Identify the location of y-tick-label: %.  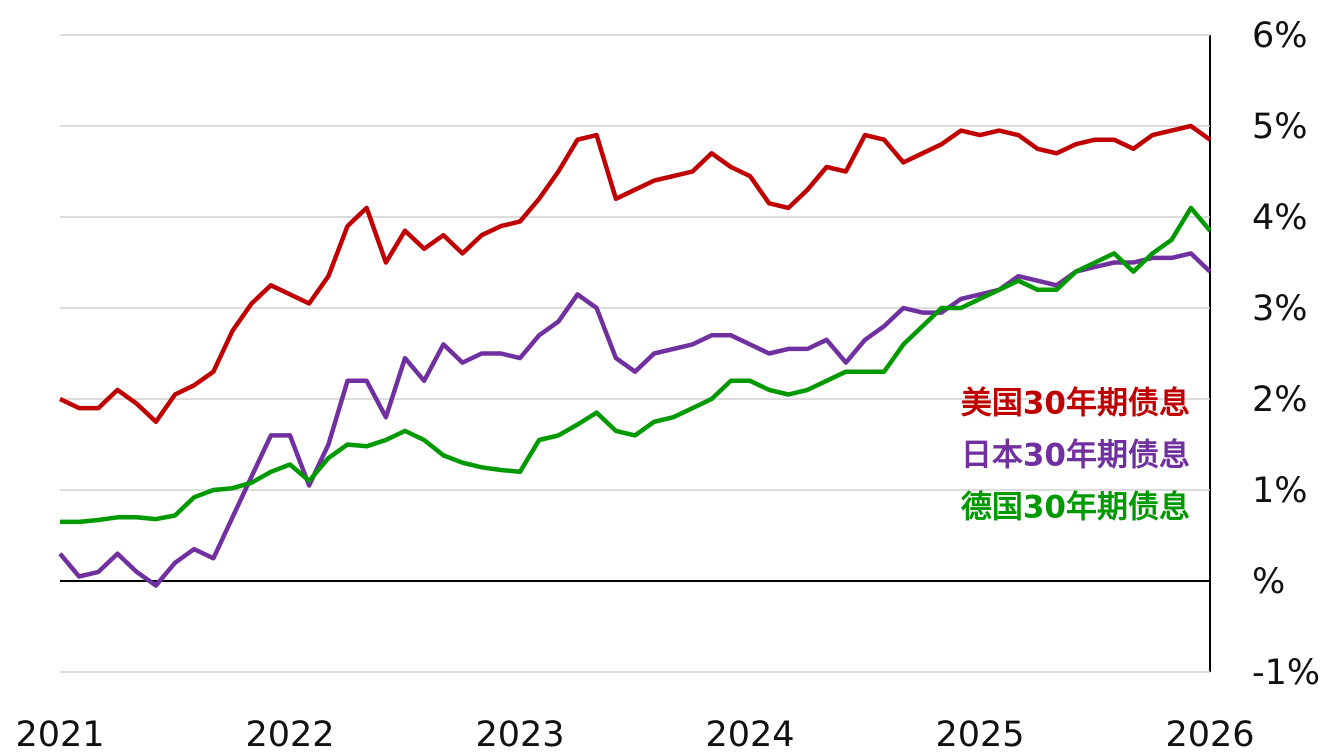
(1268, 582).